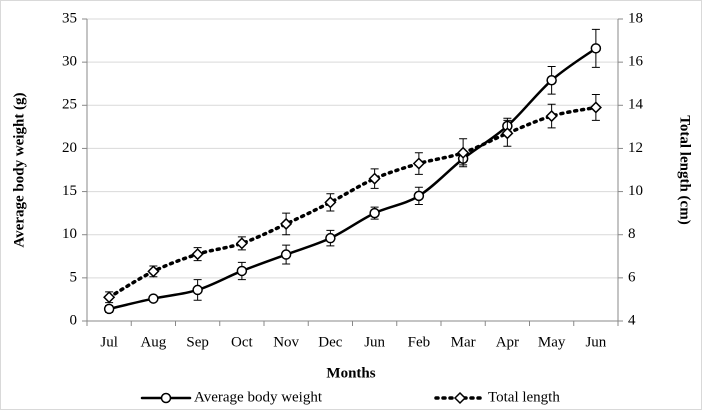  What do you see at coordinates (330, 342) in the screenshot?
I see `x-tick-label: Dec` at bounding box center [330, 342].